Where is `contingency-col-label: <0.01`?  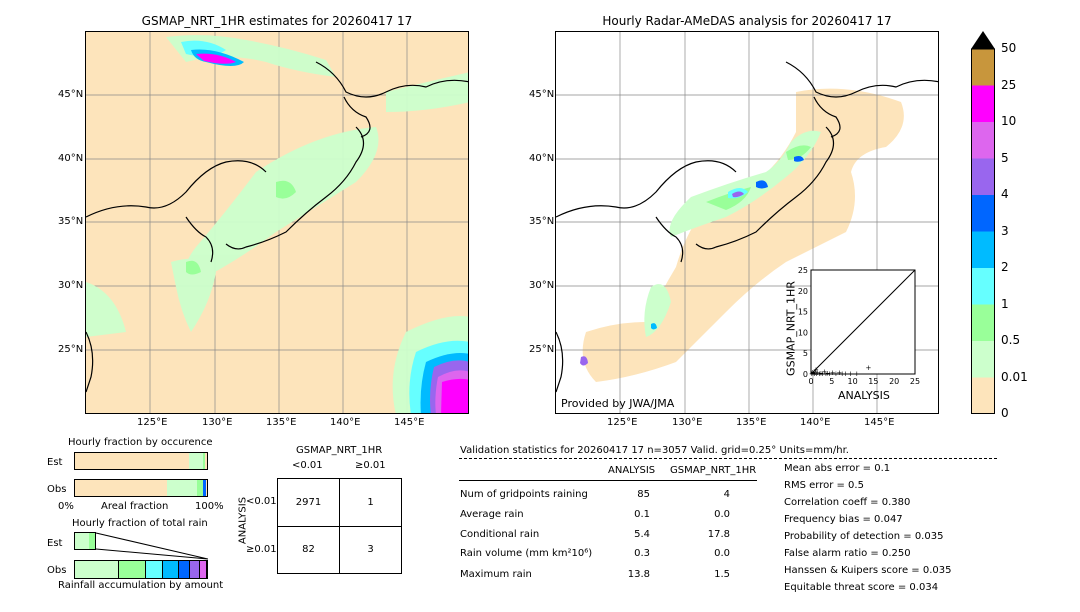 contingency-col-label: <0.01 is located at coordinates (307, 465).